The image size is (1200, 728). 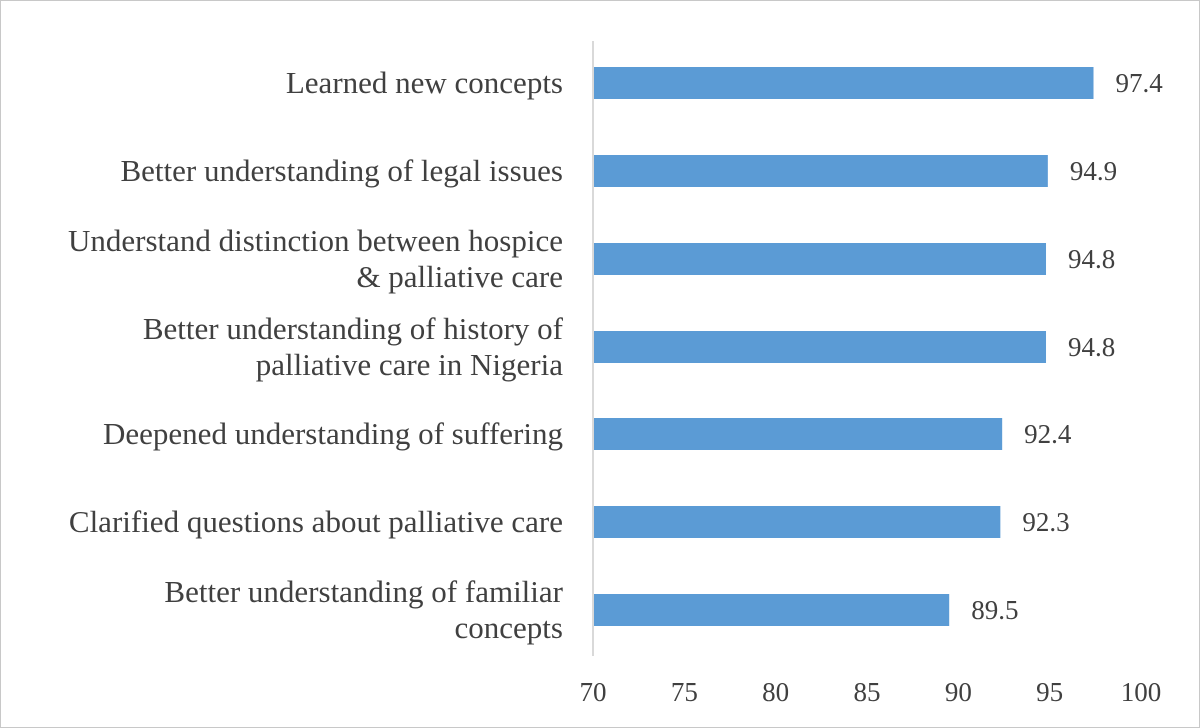 I want to click on x-tick-label: 90, so click(x=958, y=692).